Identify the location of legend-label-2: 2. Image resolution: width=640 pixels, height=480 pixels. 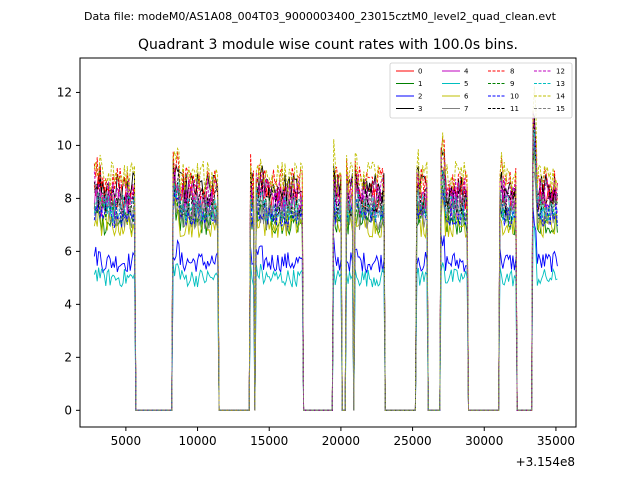
(420, 97).